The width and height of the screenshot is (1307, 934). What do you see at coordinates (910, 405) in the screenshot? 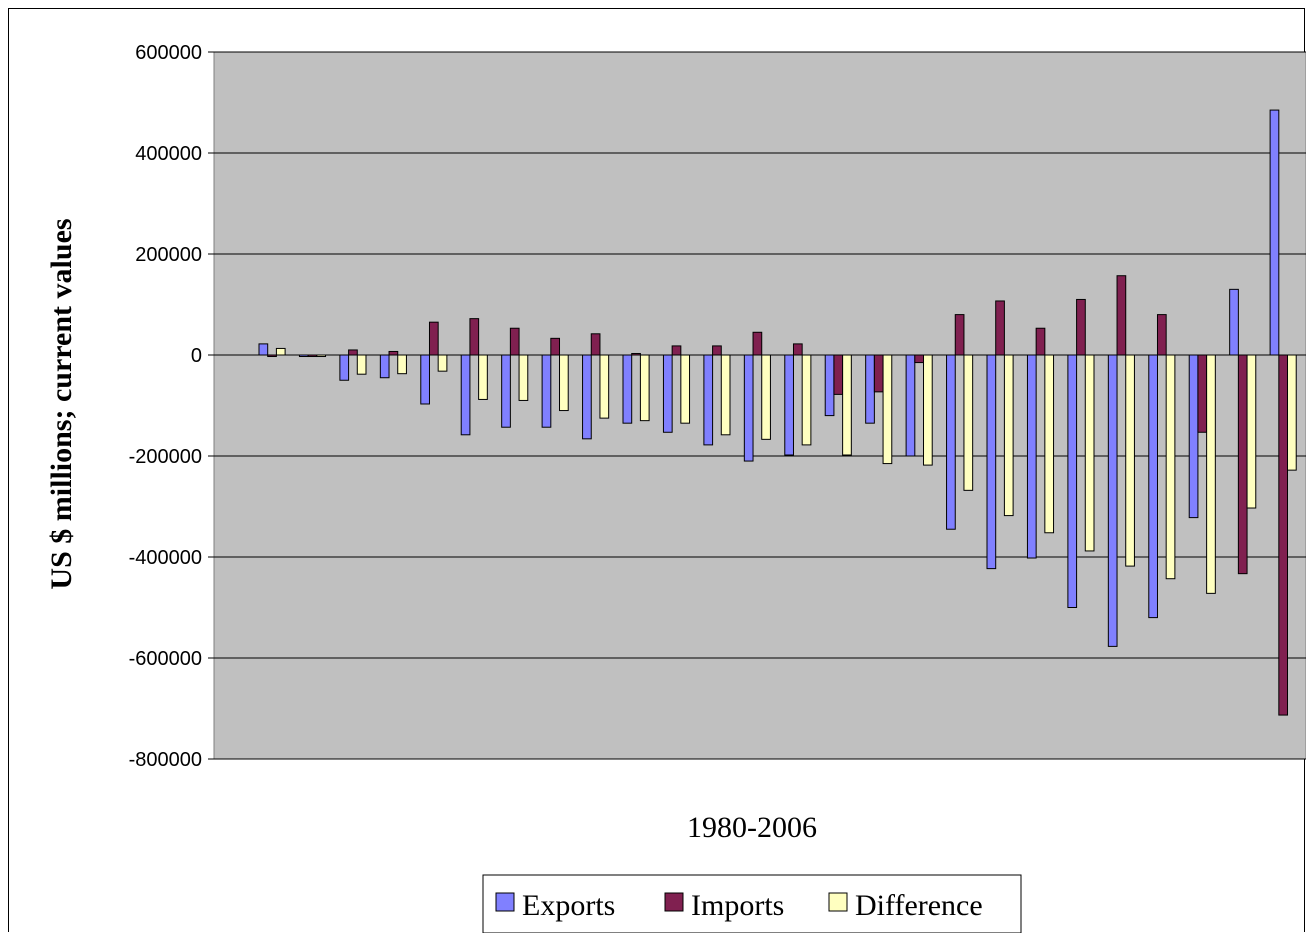
I see `bar-exports-1996` at bounding box center [910, 405].